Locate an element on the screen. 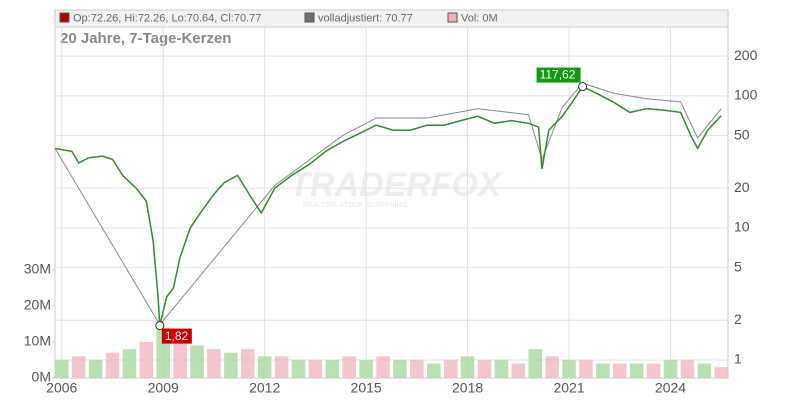 This screenshot has height=400, width=800. y-tick-label: 1 is located at coordinates (738, 359).